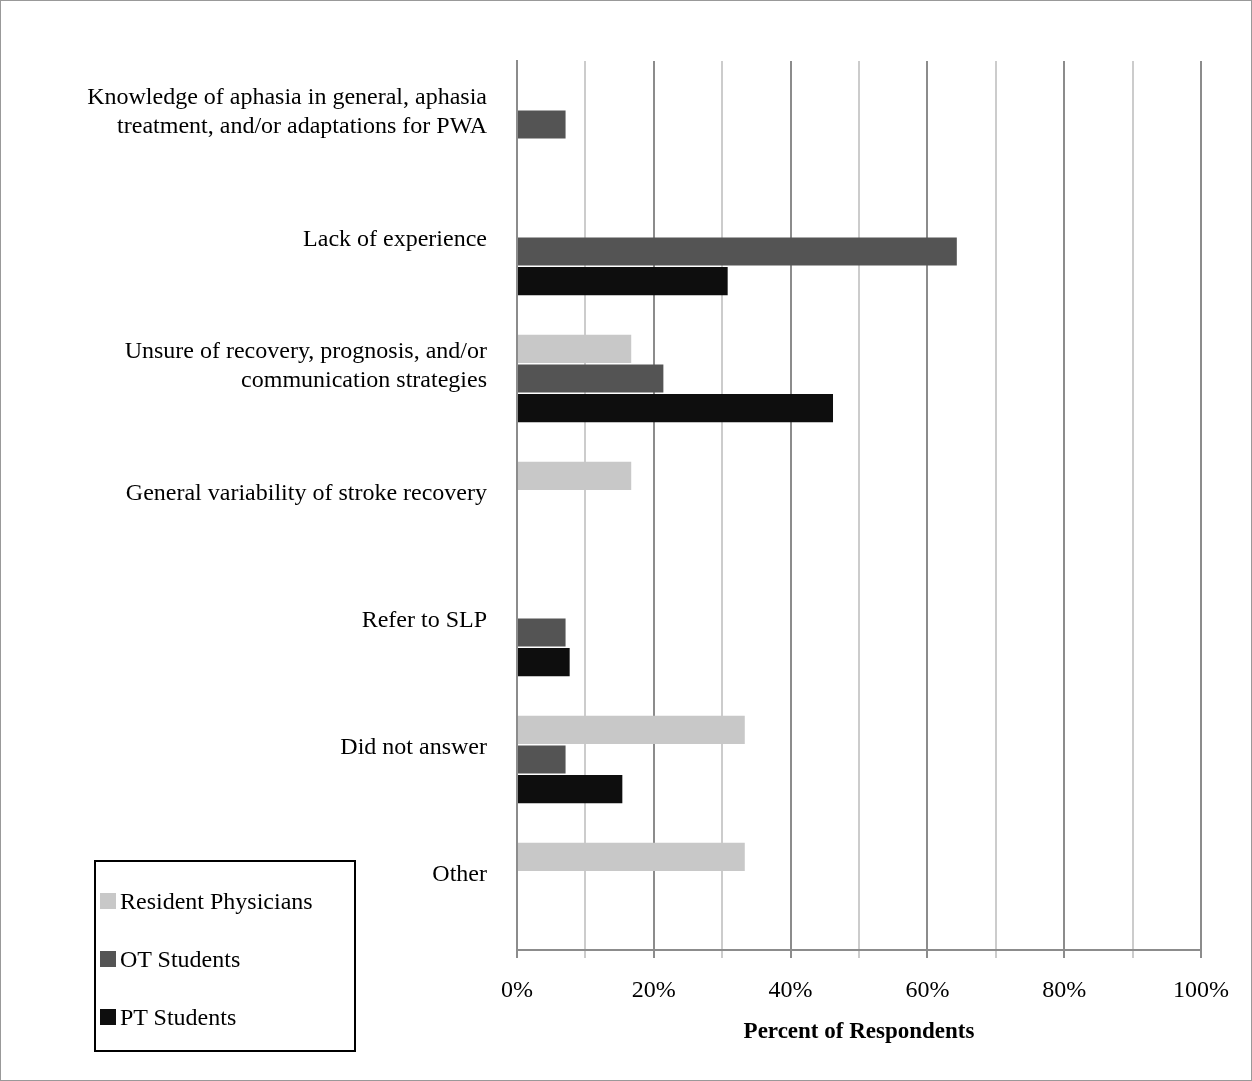  I want to click on y-tick-label: Lack of experience, so click(395, 237).